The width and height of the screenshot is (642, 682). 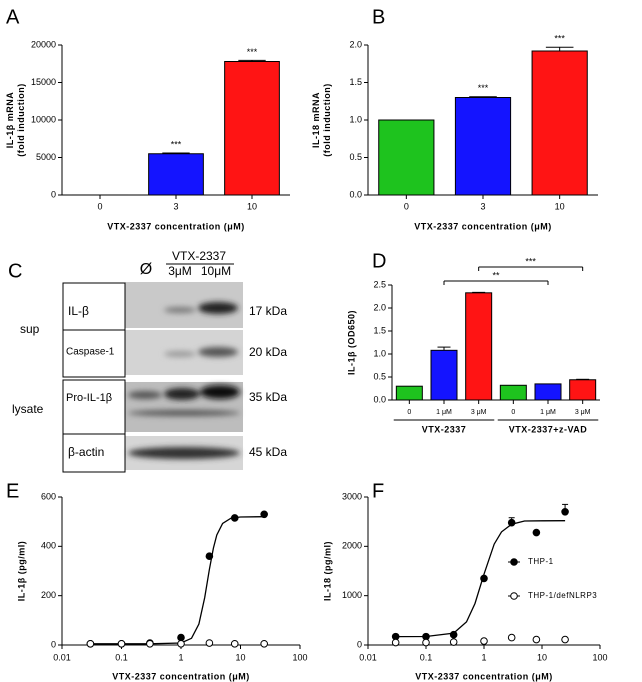 I want to click on kda-label: 45 kDa, so click(x=268, y=452).